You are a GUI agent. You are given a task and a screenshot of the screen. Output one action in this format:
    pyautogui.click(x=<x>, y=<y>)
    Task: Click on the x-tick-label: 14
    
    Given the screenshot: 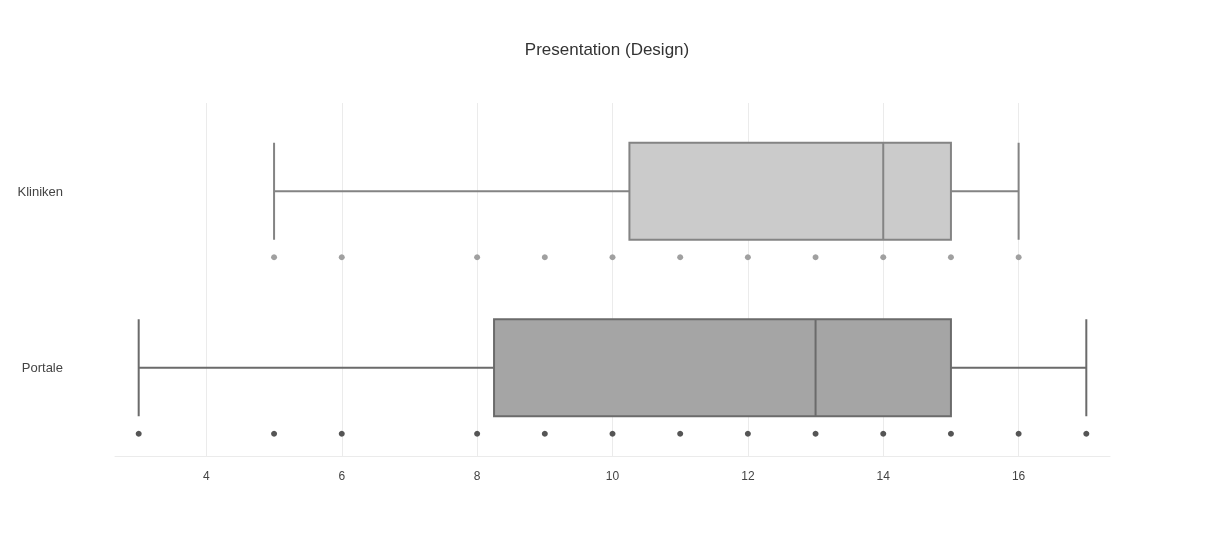 What is the action you would take?
    pyautogui.click(x=883, y=476)
    